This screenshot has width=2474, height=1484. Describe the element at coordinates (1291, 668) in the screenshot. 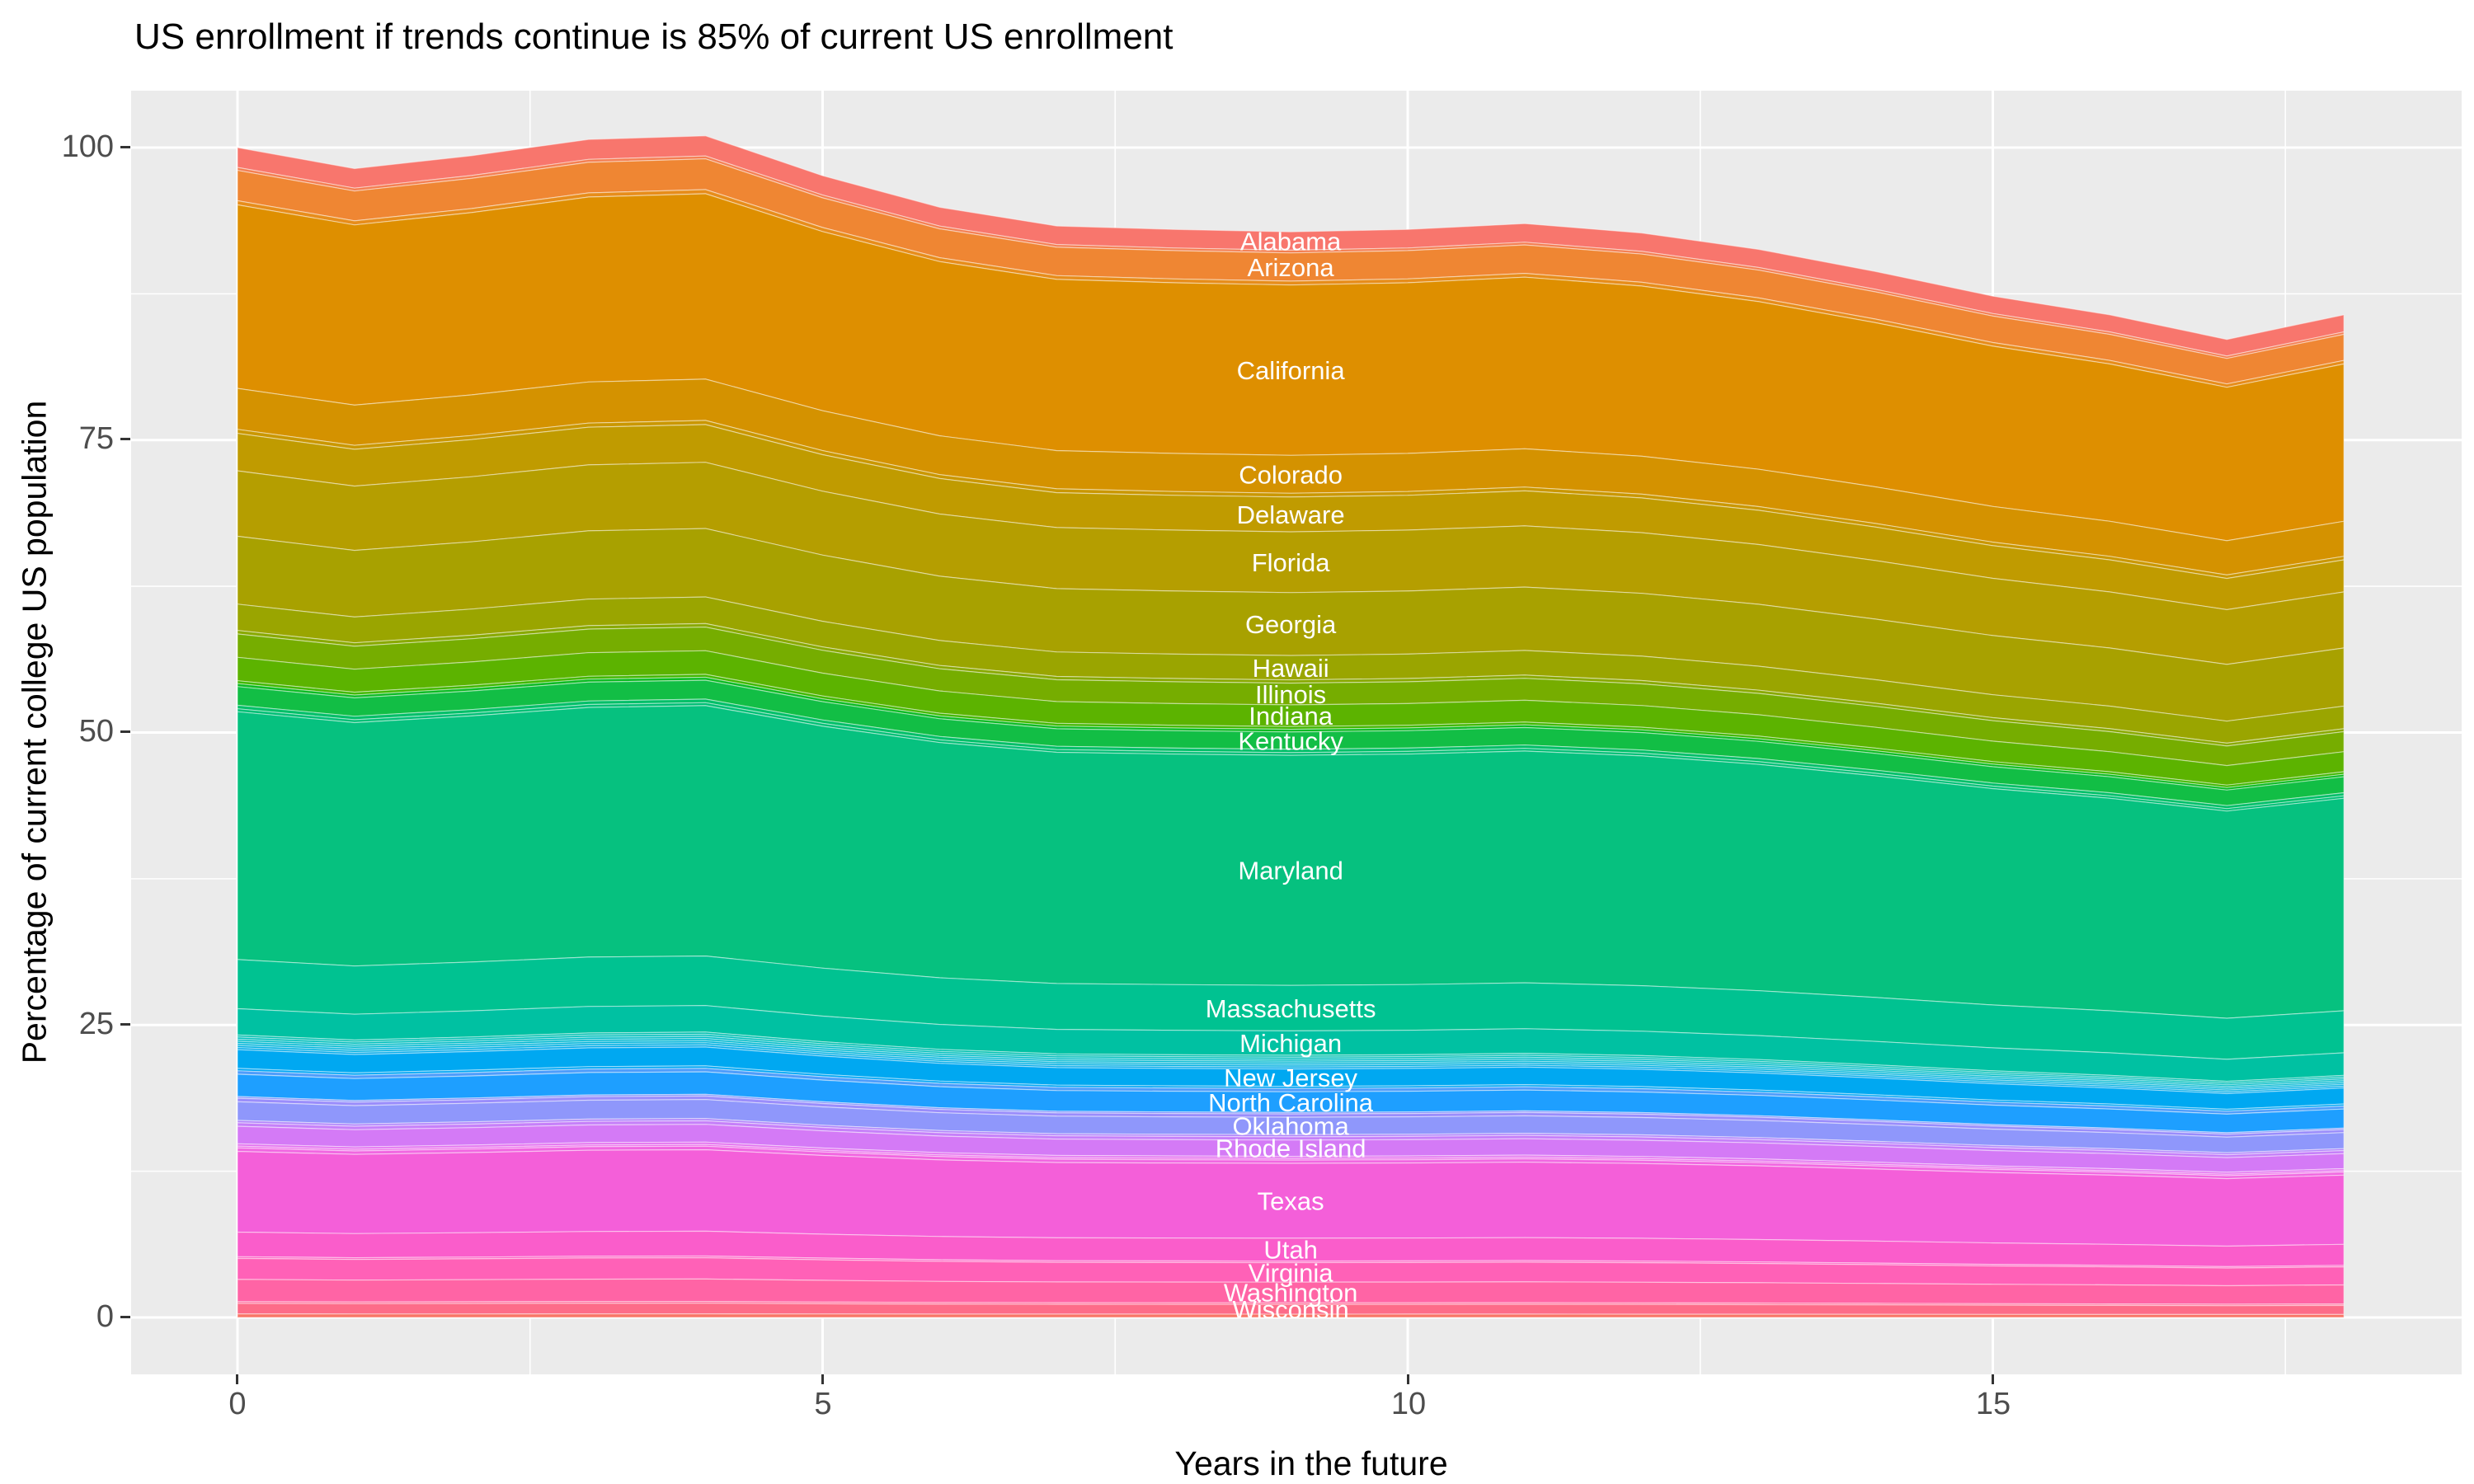

I see `band-label-hawaii: Hawaii` at that location.